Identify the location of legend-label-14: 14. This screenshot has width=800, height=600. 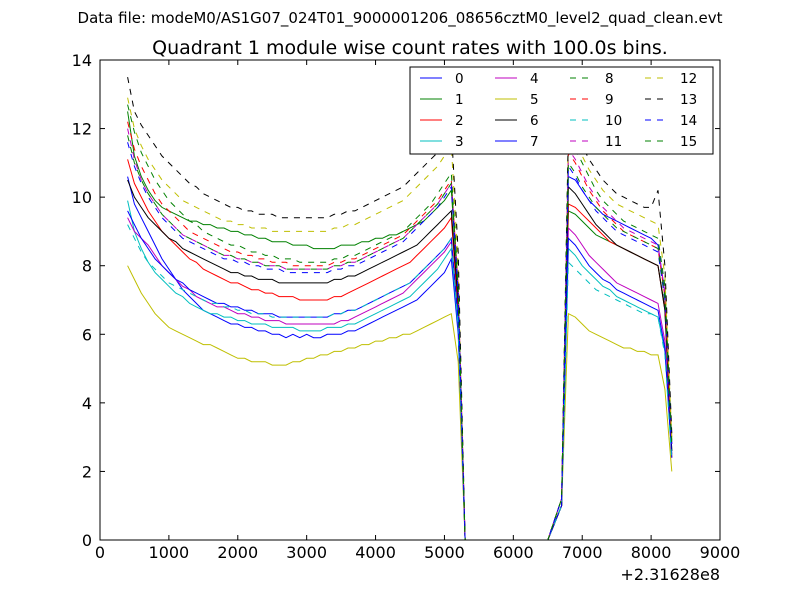
(688, 121).